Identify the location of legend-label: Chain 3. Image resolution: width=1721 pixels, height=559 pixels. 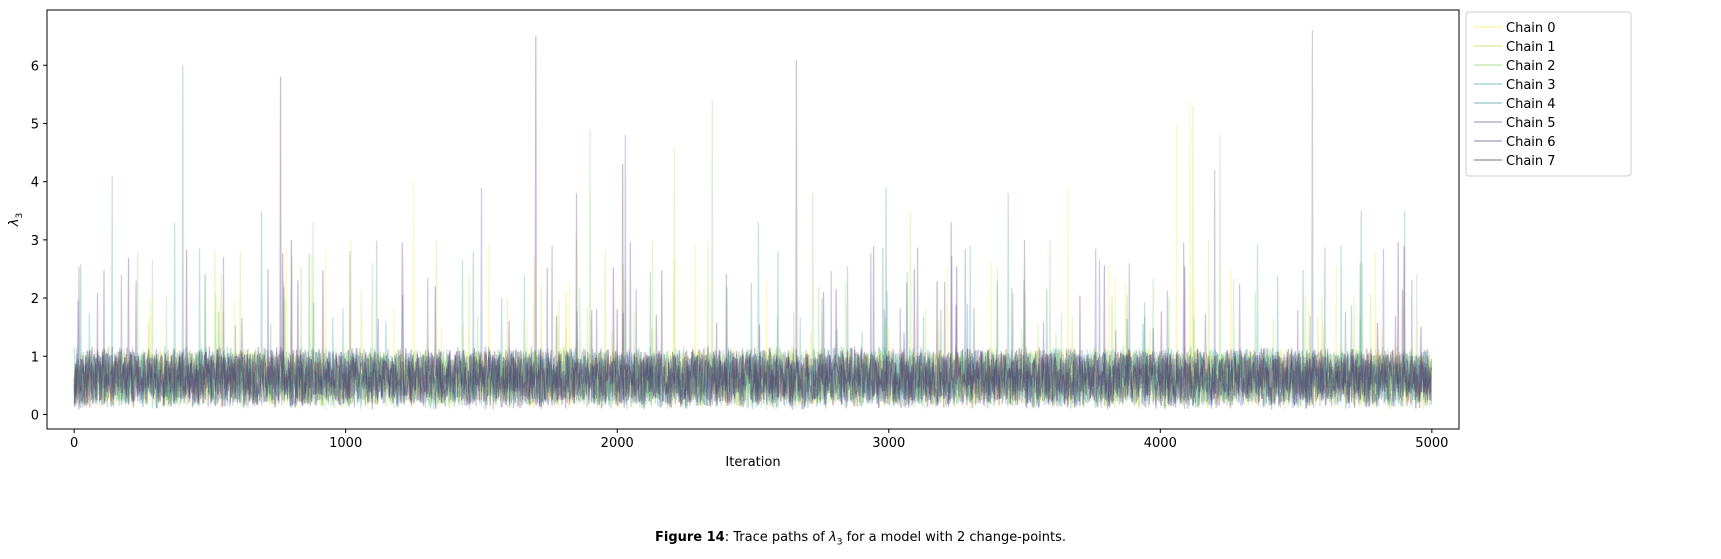
(1531, 85).